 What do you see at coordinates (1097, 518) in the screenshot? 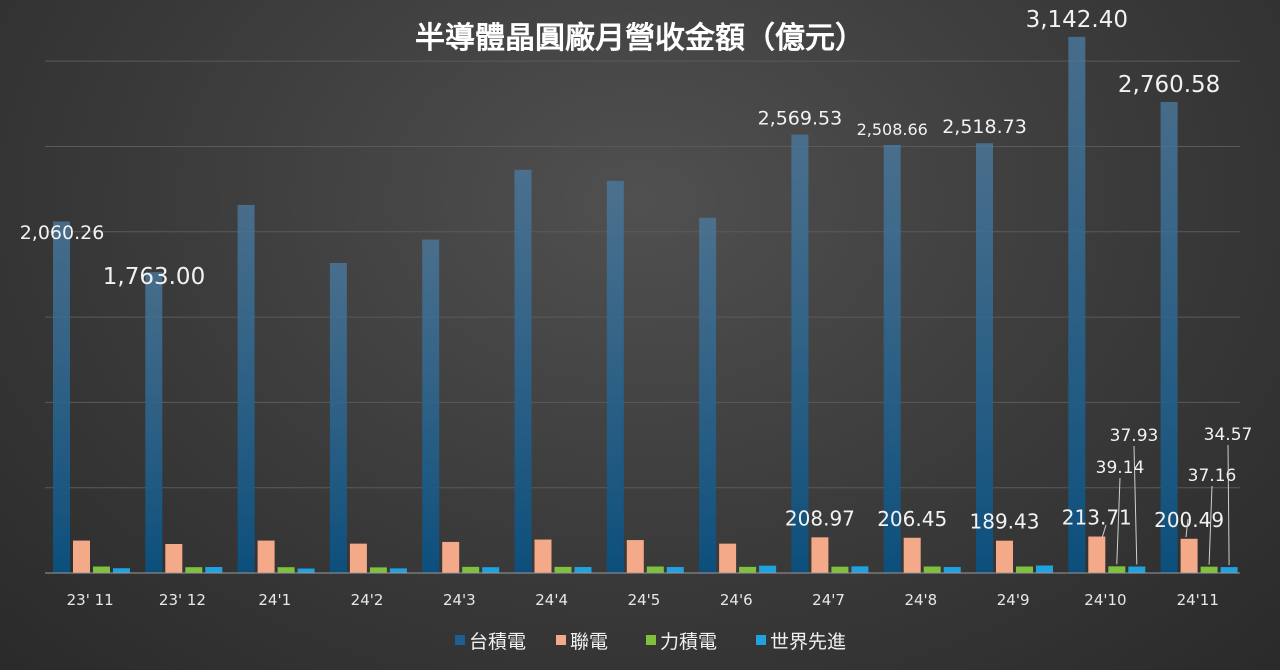
I see `data-label: 213.71` at bounding box center [1097, 518].